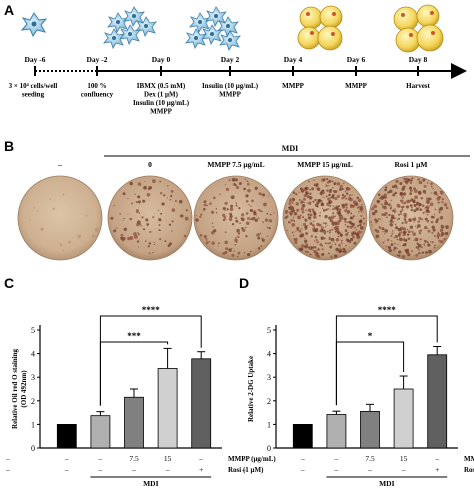 This screenshot has height=490, width=474. I want to click on day-label: Day -6, so click(34, 59).